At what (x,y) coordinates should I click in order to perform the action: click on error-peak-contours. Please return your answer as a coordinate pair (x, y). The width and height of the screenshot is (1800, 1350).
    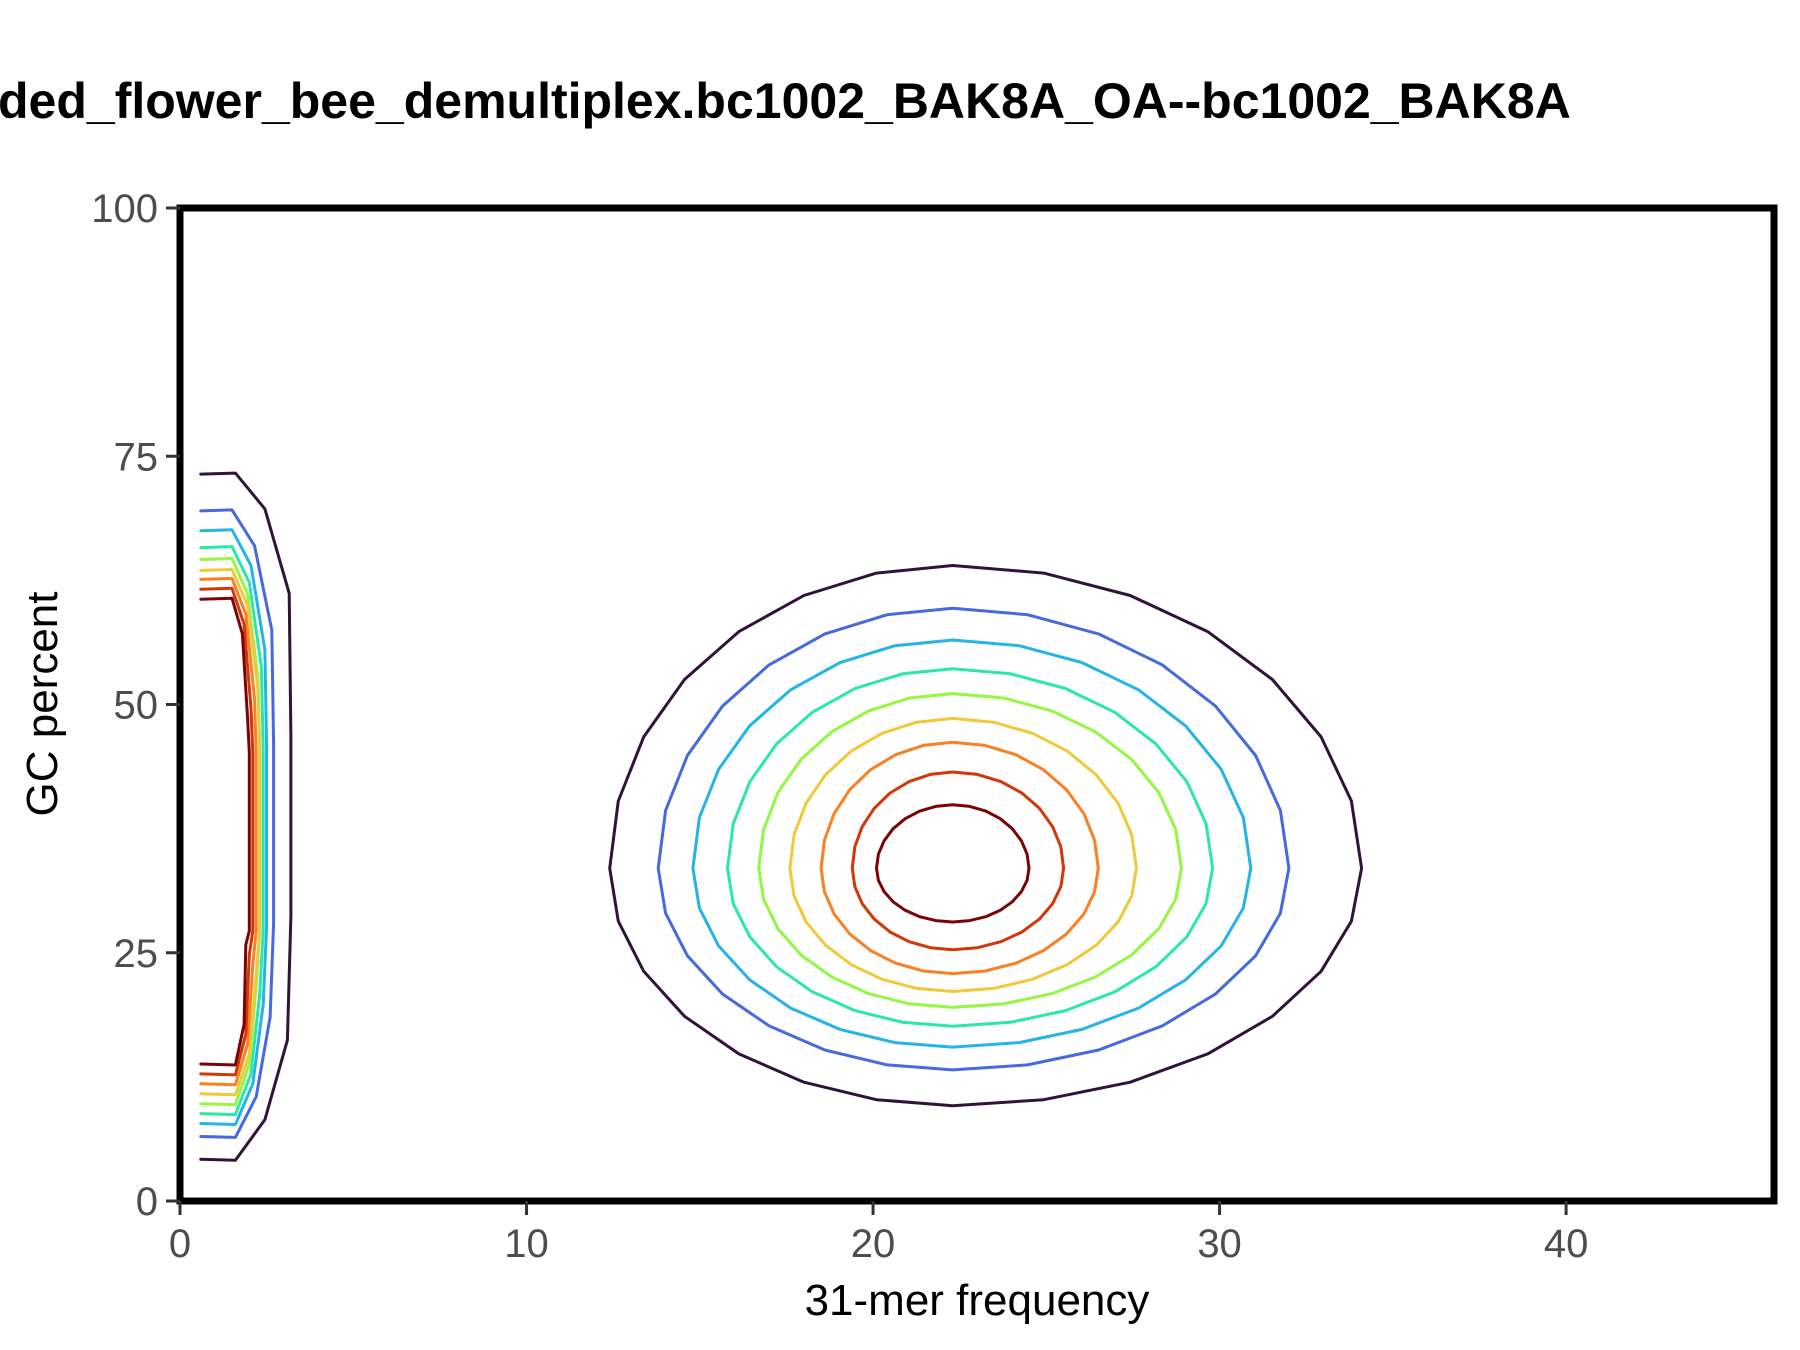
    Looking at the image, I should click on (246, 816).